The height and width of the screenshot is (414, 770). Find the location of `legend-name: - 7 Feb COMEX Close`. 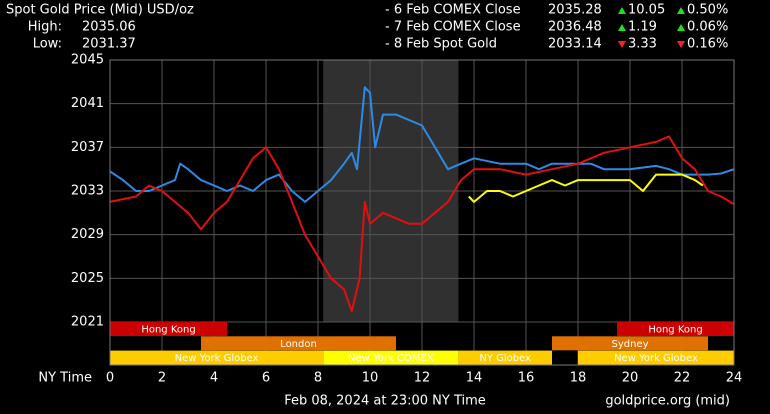

legend-name: - 7 Feb COMEX Close is located at coordinates (453, 27).